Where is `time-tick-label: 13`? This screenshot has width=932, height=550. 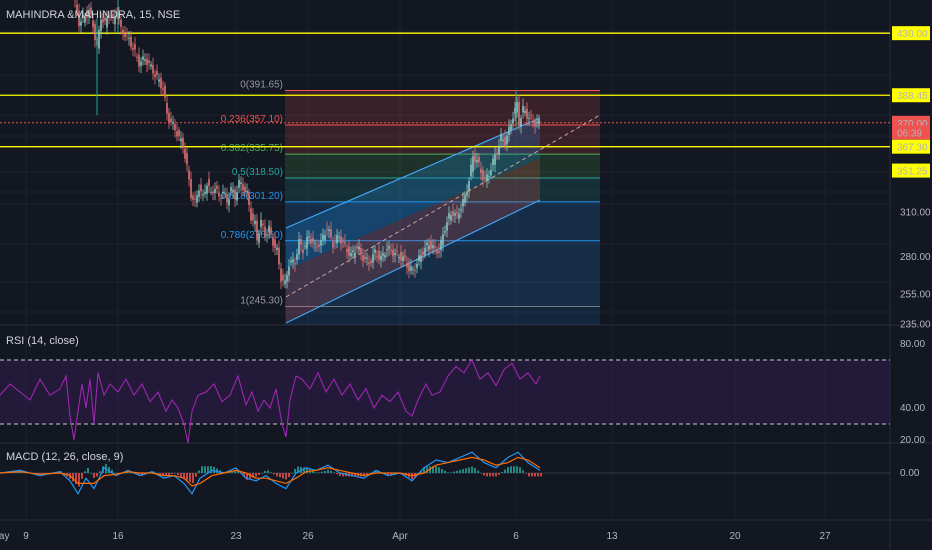 time-tick-label: 13 is located at coordinates (612, 536).